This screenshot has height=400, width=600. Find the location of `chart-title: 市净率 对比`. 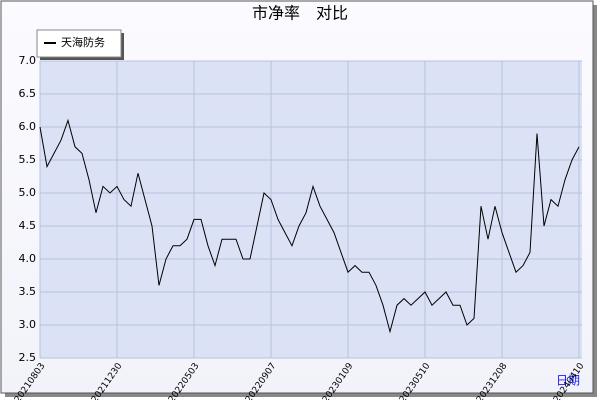

chart-title: 市净率 对比 is located at coordinates (300, 13).